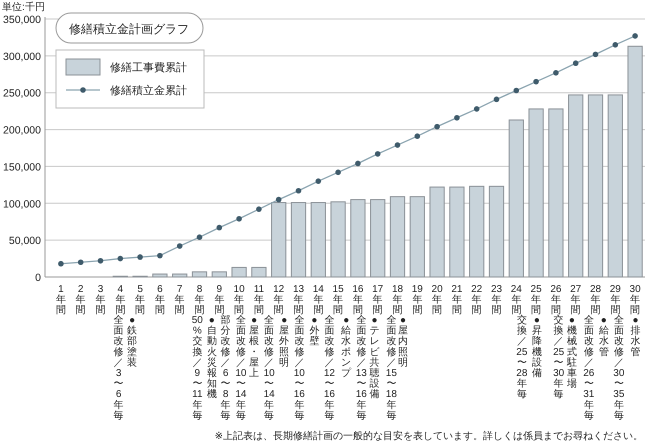 The image size is (651, 445). What do you see at coordinates (361, 368) in the screenshot?
I see `text: 全面改修／13〜16年毎` at bounding box center [361, 368].